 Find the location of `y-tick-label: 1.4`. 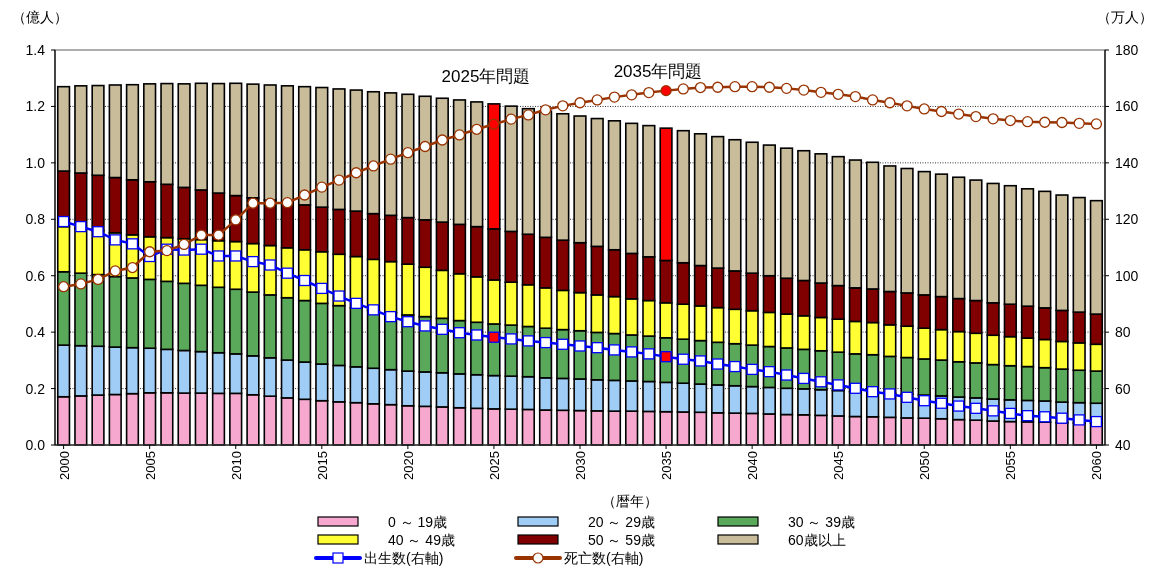

y-tick-label: 1.4 is located at coordinates (35, 50).